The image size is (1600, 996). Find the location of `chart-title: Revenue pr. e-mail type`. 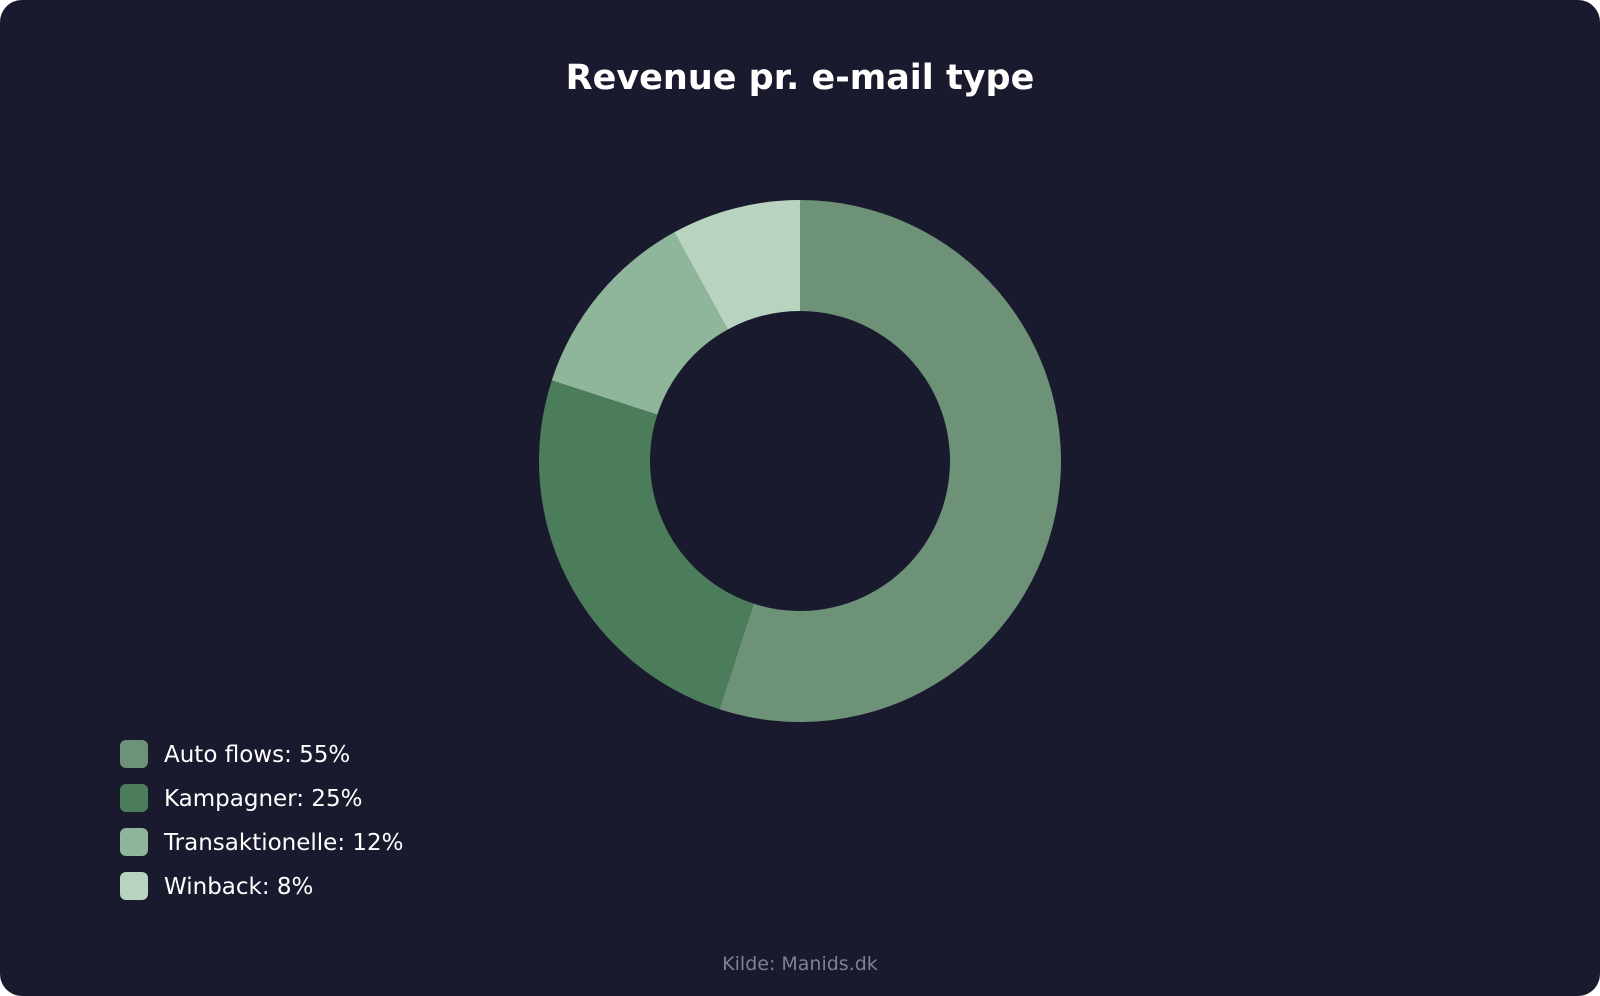

chart-title: Revenue pr. e-mail type is located at coordinates (800, 78).